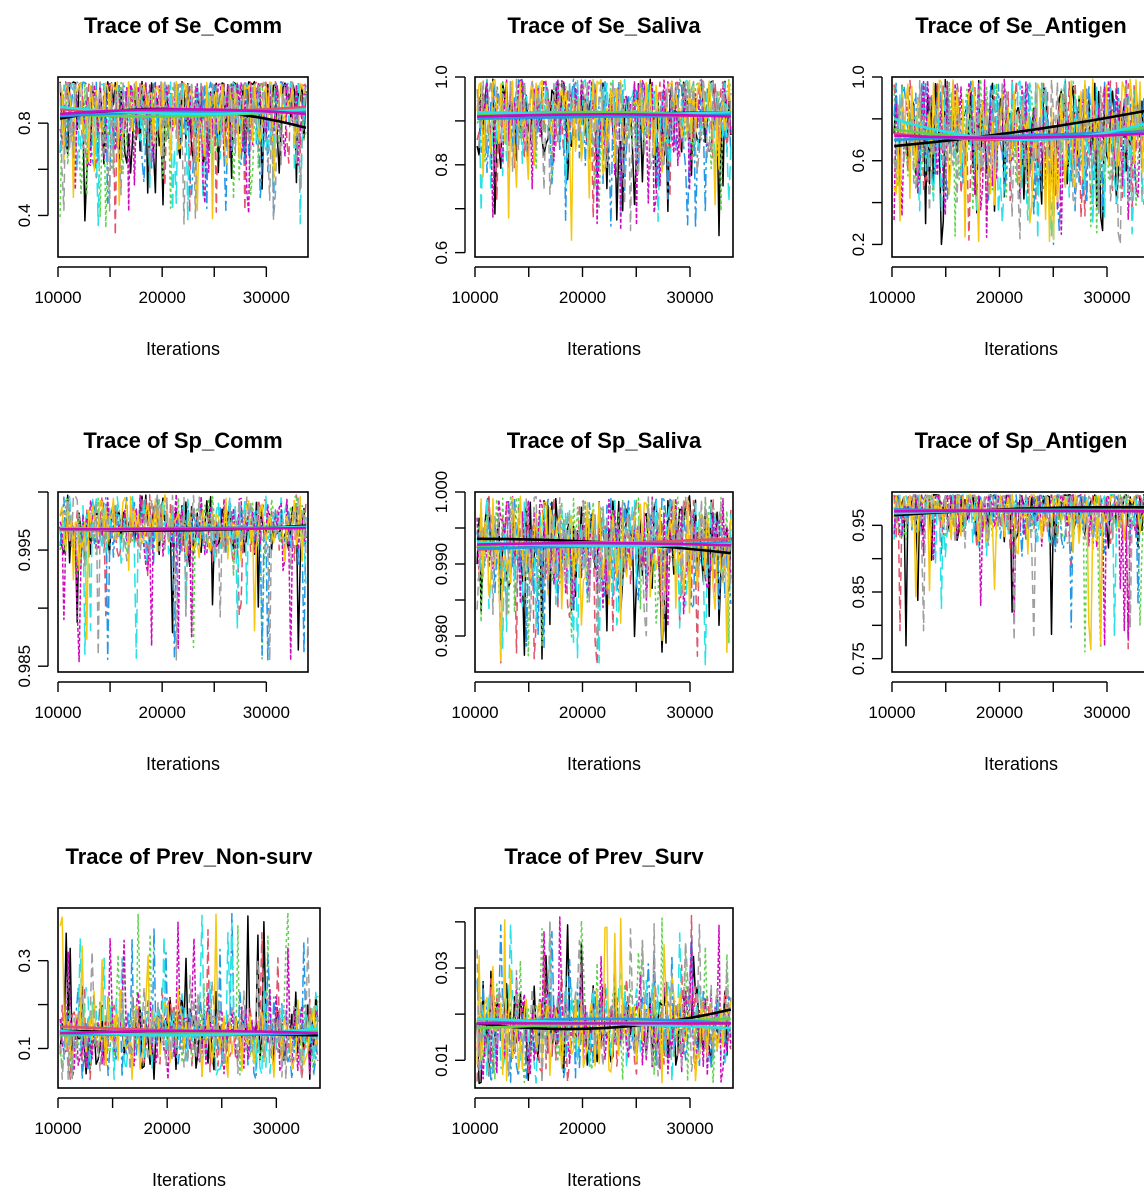 The image size is (1144, 1198). Describe the element at coordinates (449, 999) in the screenshot. I see `y-axis: 0.01 0.03` at that location.